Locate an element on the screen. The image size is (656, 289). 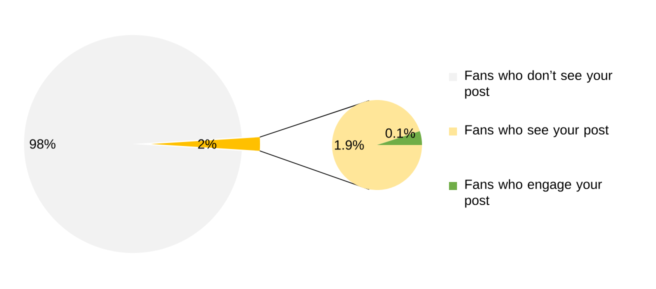
data-label: 98% is located at coordinates (43, 144).